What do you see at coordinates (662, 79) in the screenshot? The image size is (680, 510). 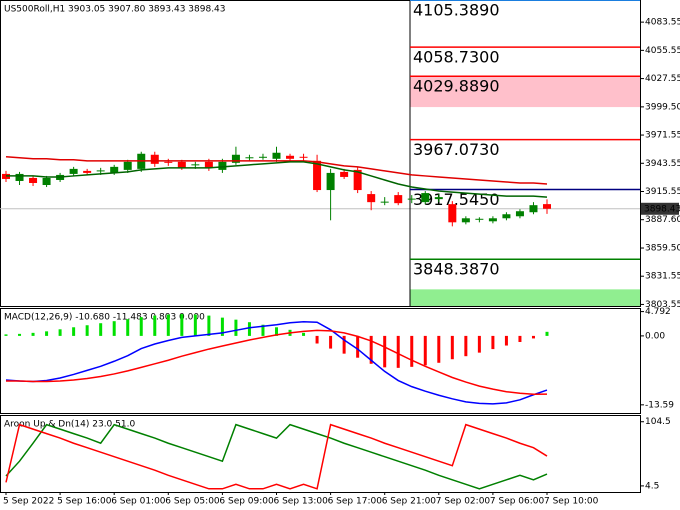 I see `y-tick-label: 4027.55` at bounding box center [662, 79].